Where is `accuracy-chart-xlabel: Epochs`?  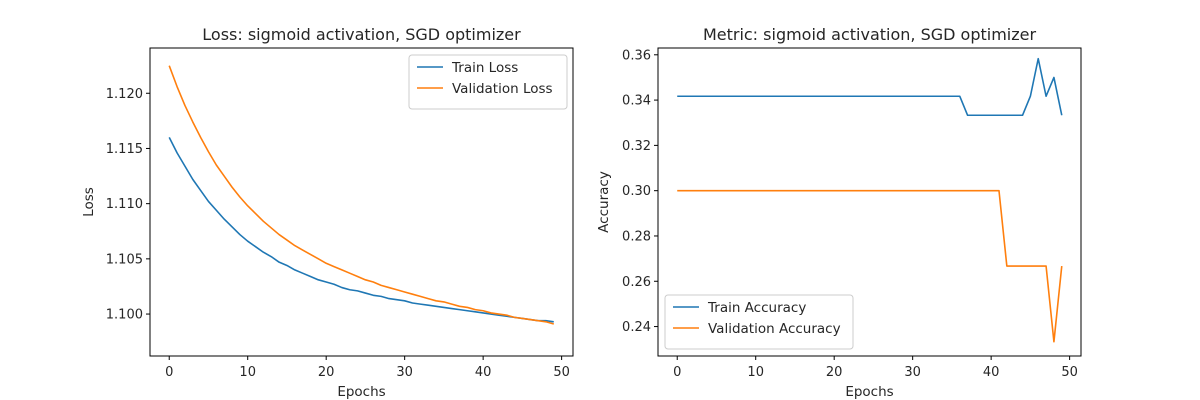
accuracy-chart-xlabel: Epochs is located at coordinates (869, 392).